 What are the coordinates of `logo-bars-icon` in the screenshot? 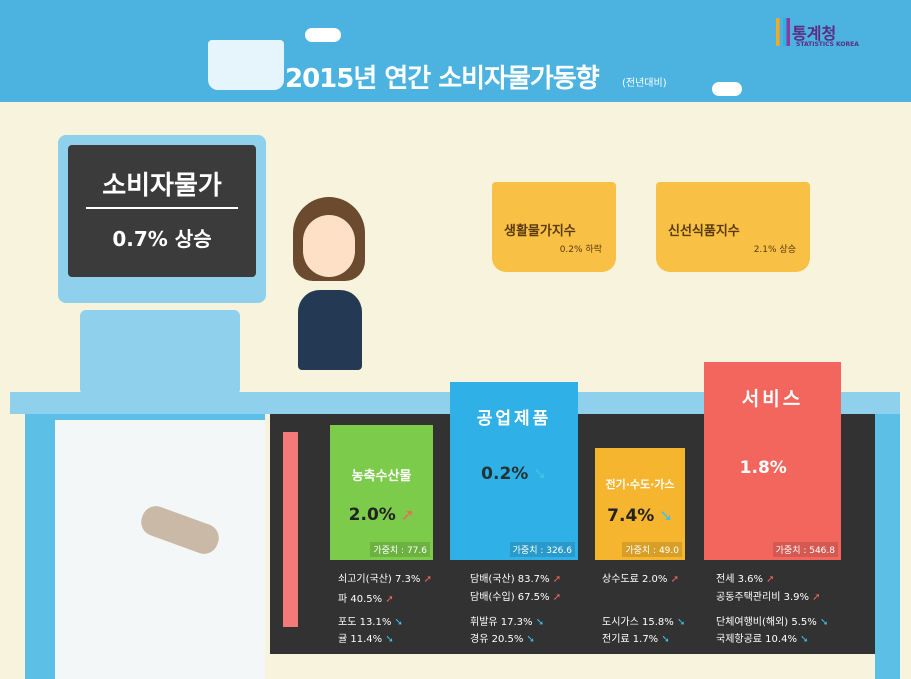 It's located at (783, 32).